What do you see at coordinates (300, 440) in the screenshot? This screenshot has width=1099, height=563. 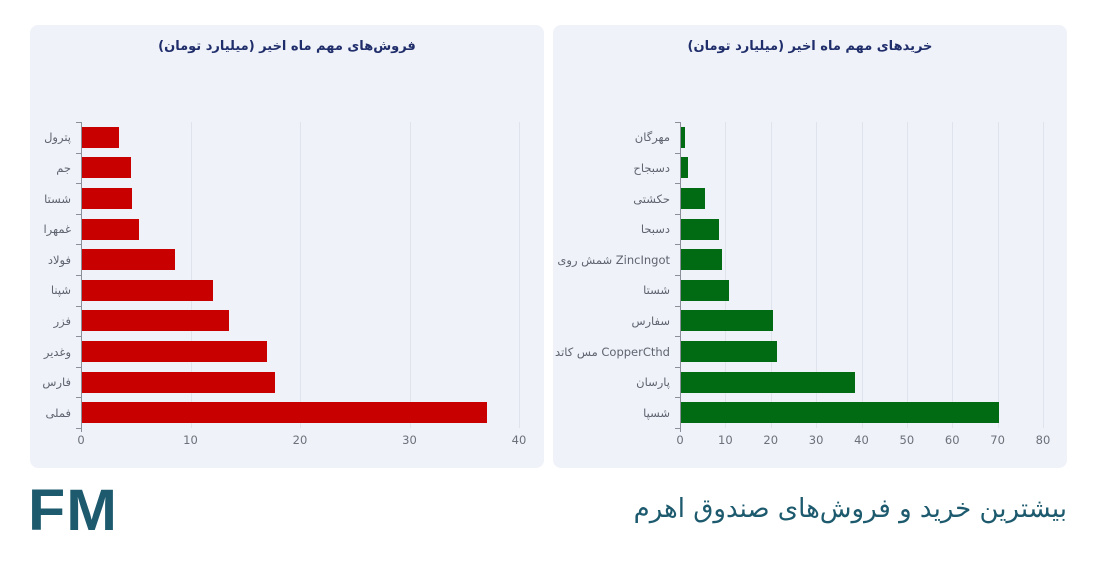 I see `sales-x-tick-label: 20` at bounding box center [300, 440].